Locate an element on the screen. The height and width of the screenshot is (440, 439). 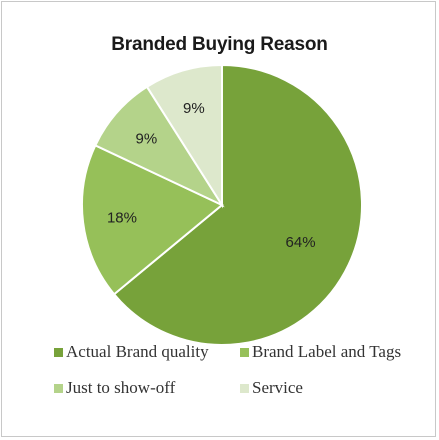
legend-item-actual-brand-quality: Actual Brand quality is located at coordinates (131, 352).